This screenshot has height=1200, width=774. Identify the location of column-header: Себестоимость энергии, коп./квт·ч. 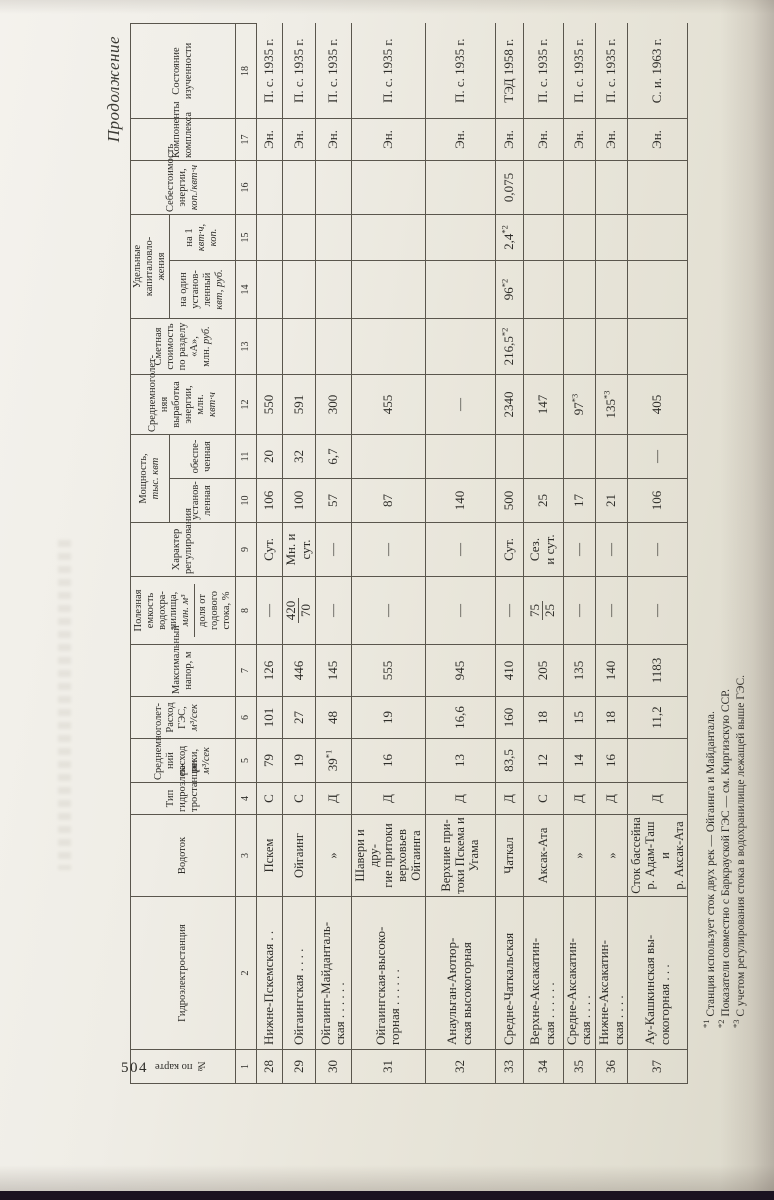
(183, 179).